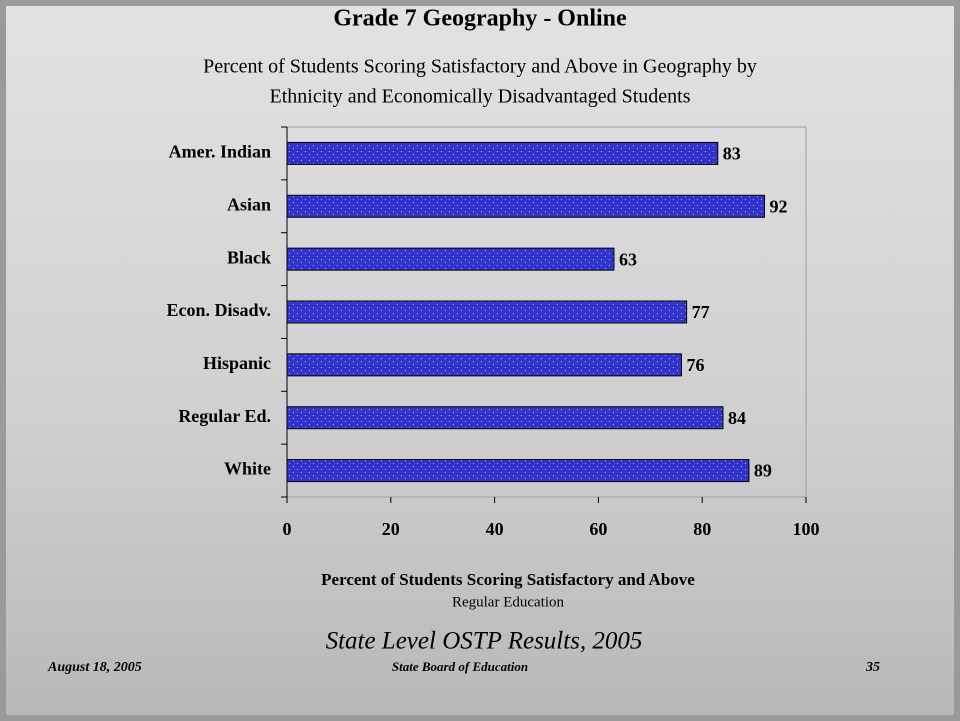  I want to click on y-tick-label: Amer. Indian, so click(220, 152).